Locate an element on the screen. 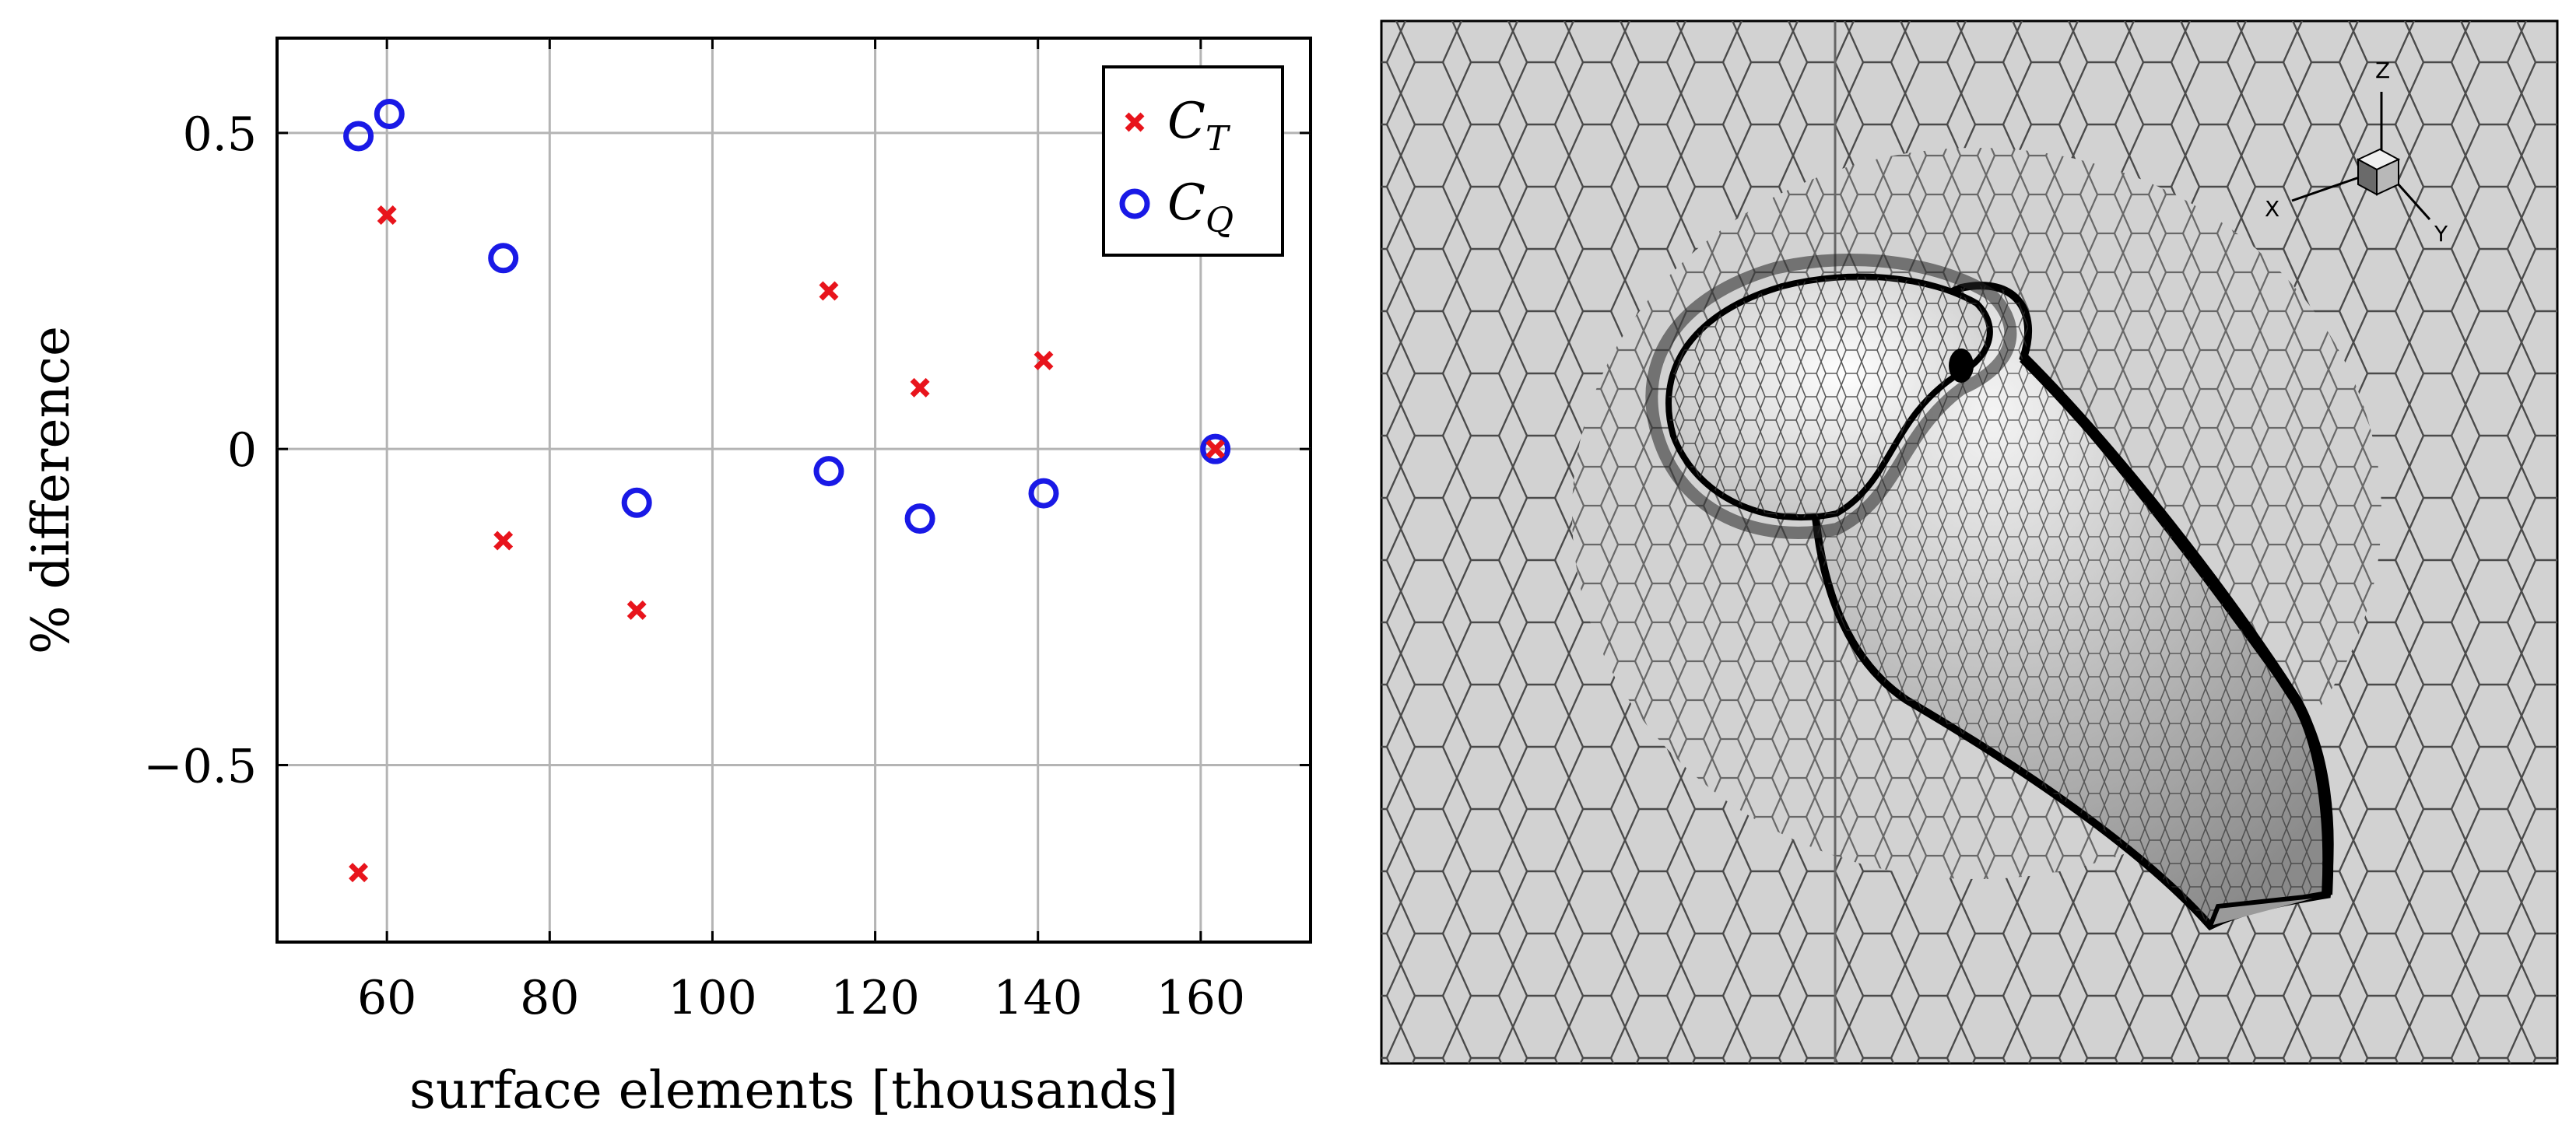 Image resolution: width=2576 pixels, height=1135 pixels. legend-ct-x is located at coordinates (1135, 122).